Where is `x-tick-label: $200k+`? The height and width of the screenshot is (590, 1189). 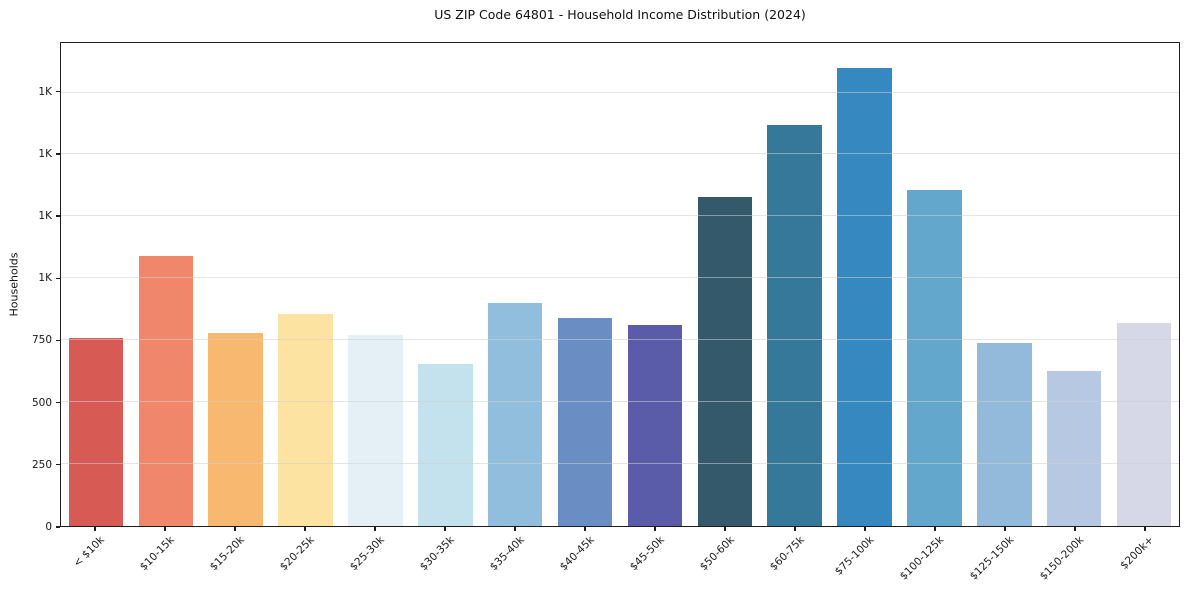
x-tick-label: $200k+ is located at coordinates (1137, 553).